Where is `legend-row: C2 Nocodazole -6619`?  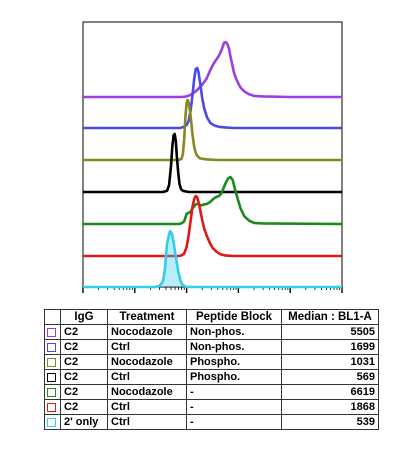 legend-row: C2 Nocodazole -6619 is located at coordinates (211, 392).